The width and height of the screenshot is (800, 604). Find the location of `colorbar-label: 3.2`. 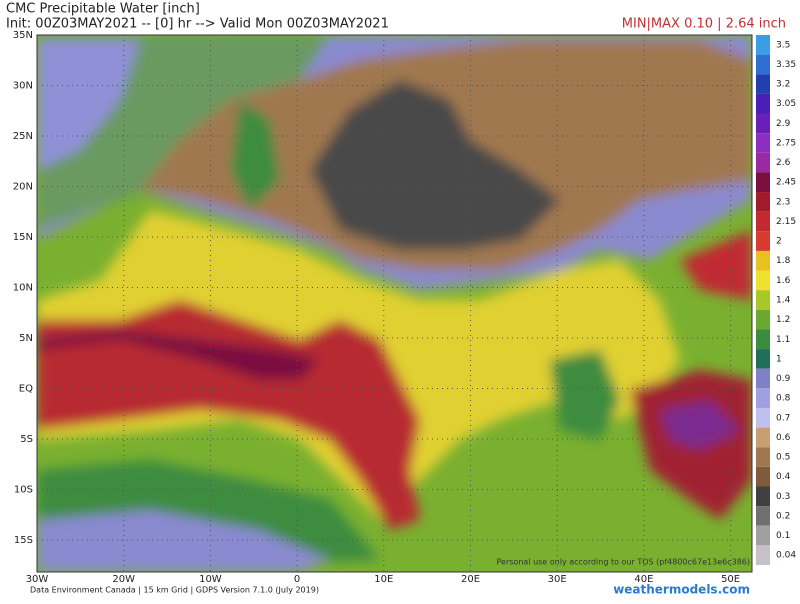

colorbar-label: 3.2 is located at coordinates (783, 85).